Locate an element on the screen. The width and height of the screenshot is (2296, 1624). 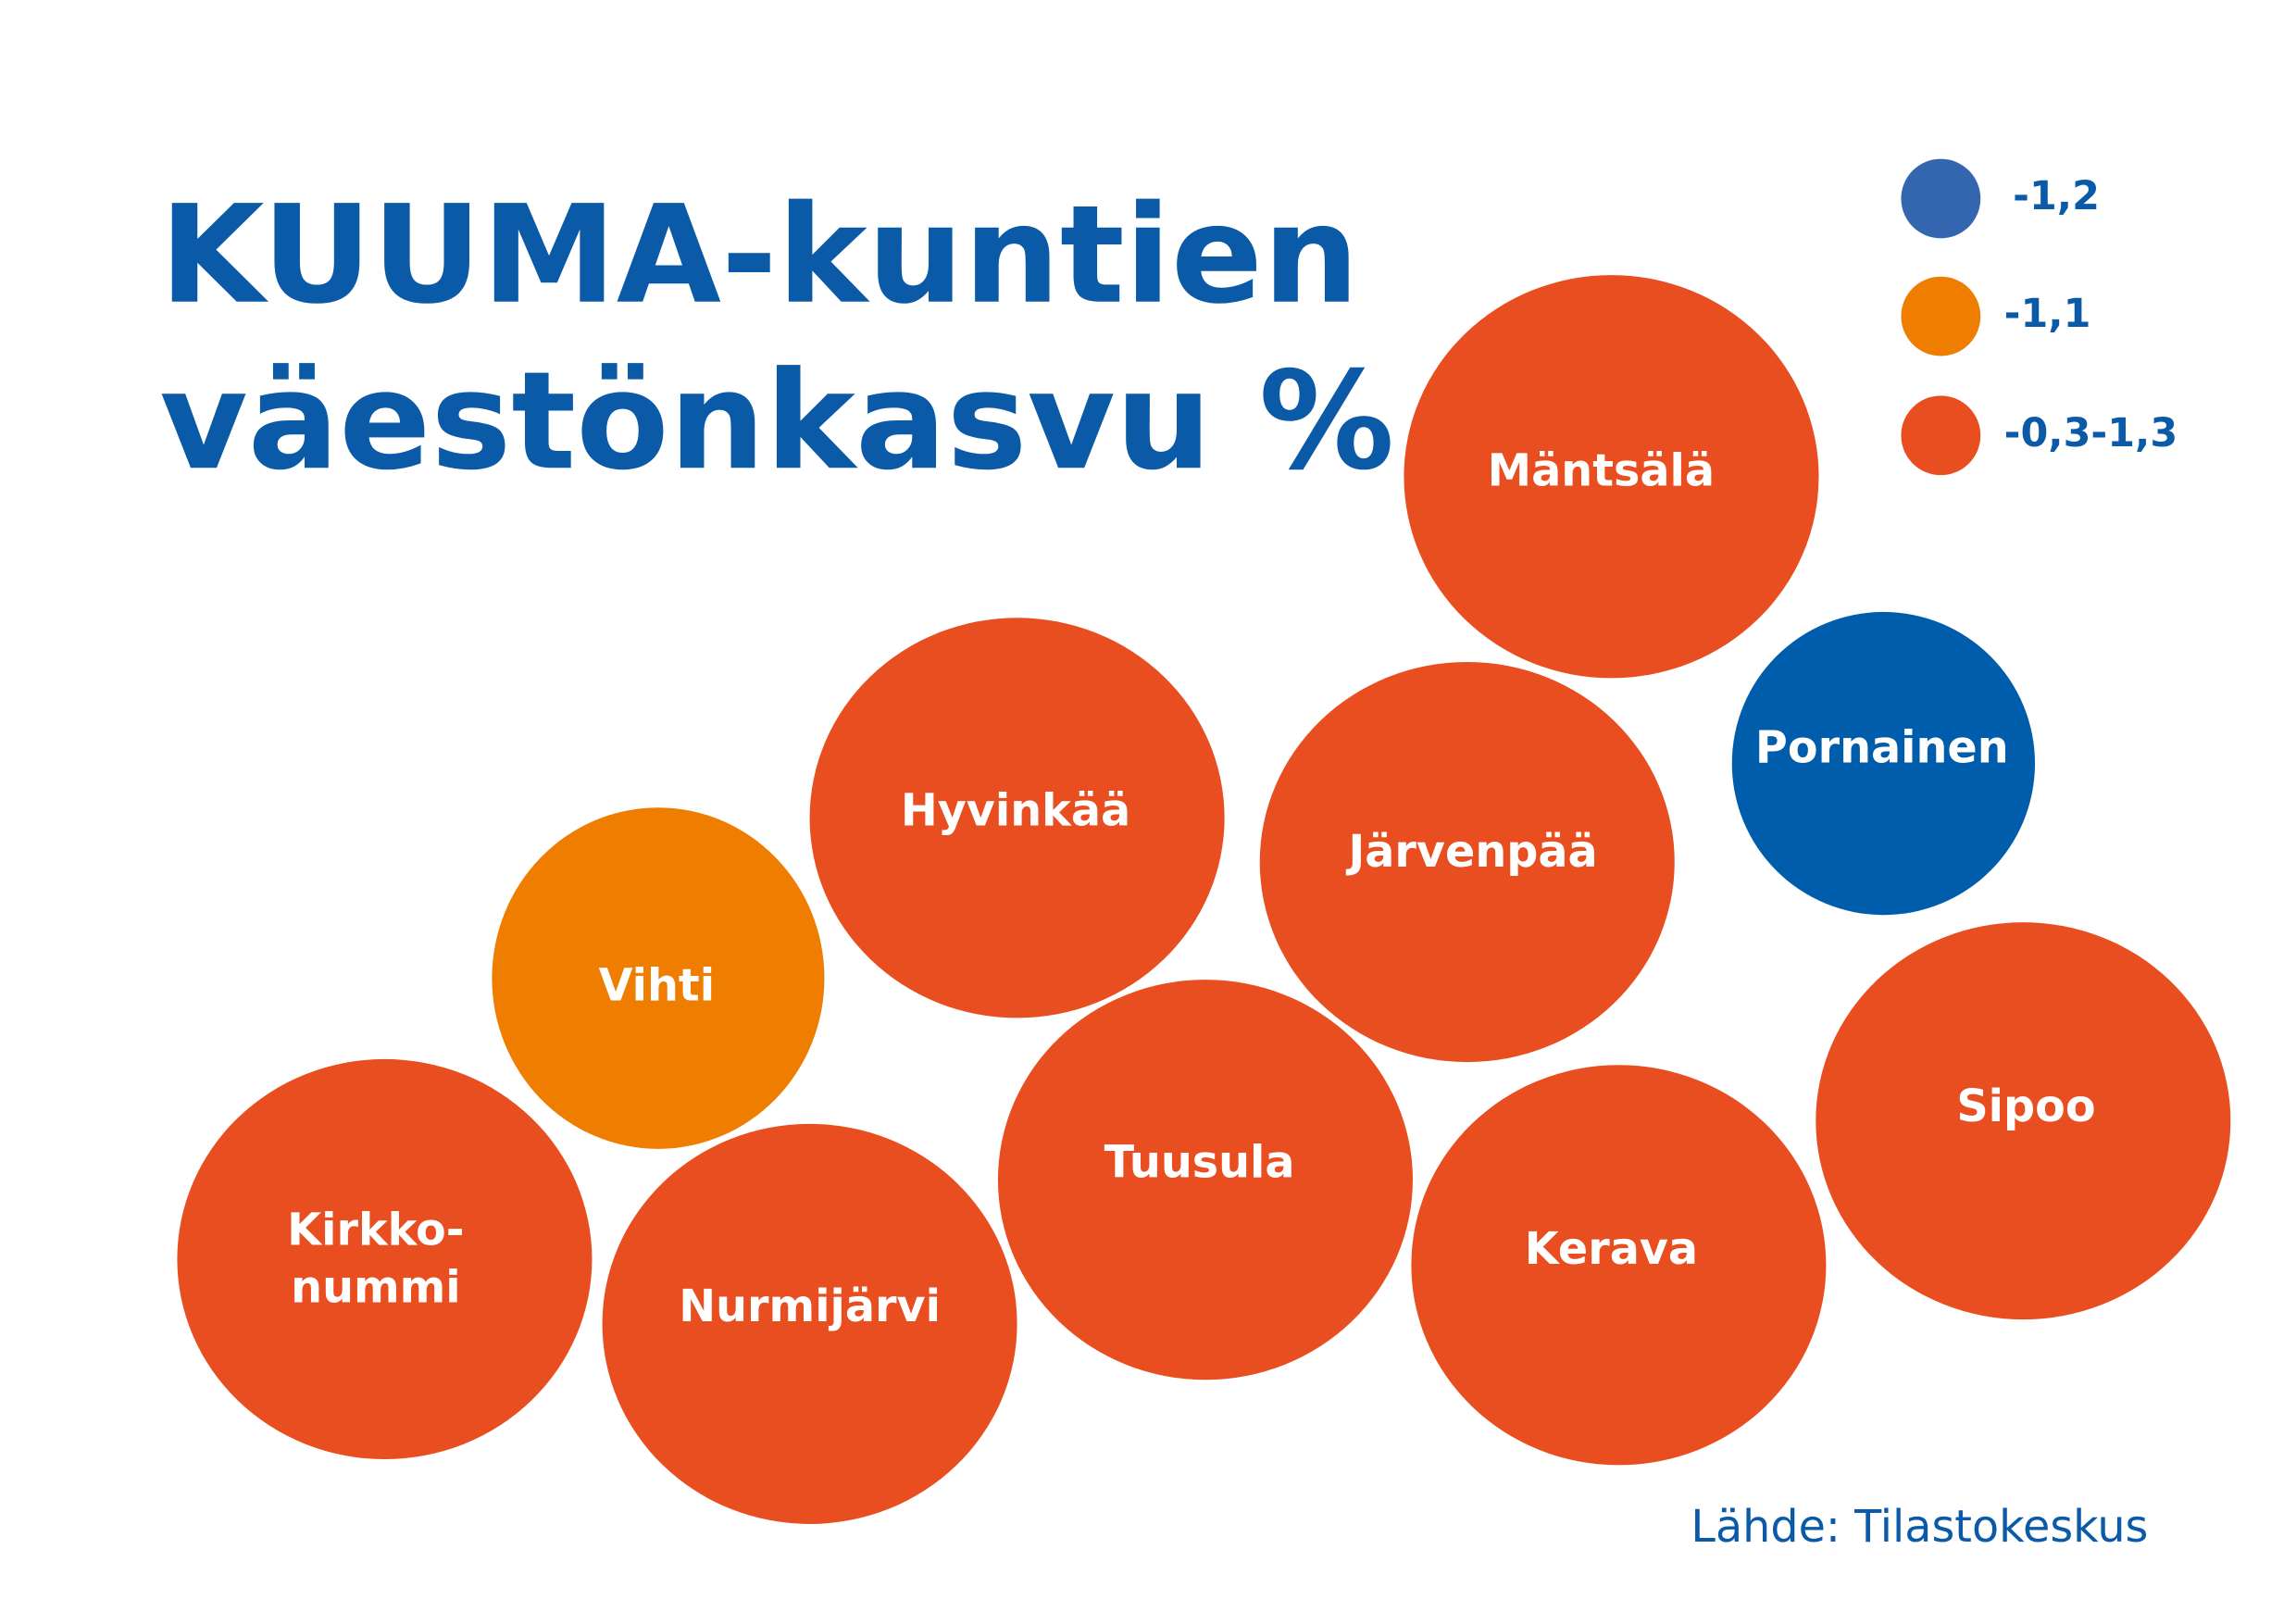
bubble-label: Tuusula is located at coordinates (1199, 1162).